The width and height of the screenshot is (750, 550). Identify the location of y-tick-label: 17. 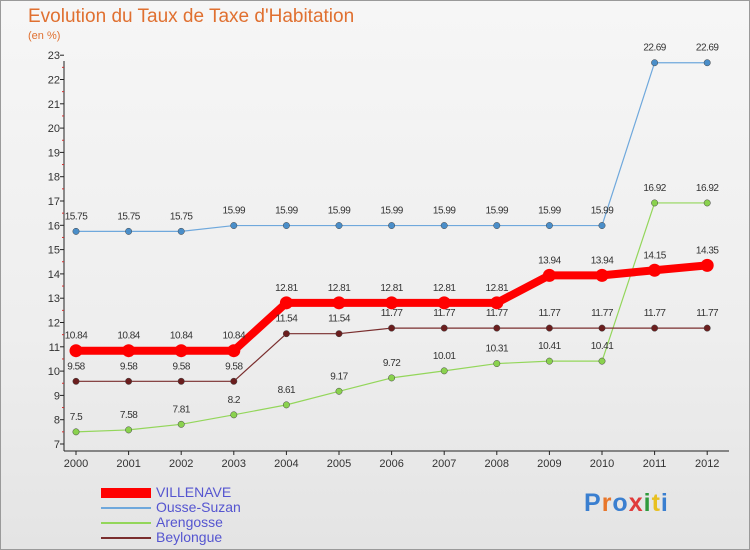
(54, 202).